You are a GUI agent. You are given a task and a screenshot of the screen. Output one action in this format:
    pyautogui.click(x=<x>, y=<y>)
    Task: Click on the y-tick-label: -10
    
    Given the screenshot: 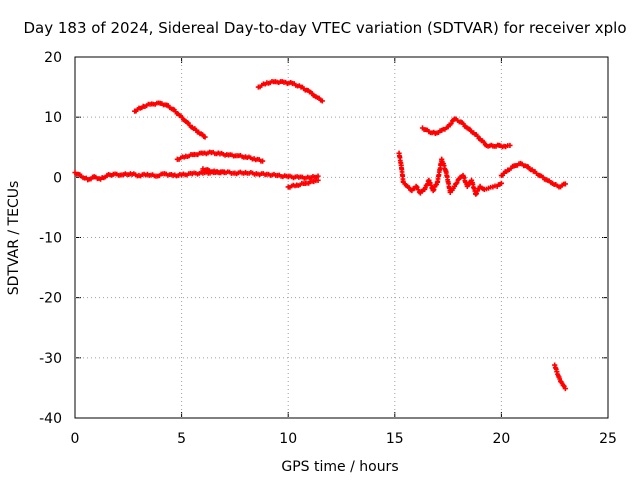 What is the action you would take?
    pyautogui.click(x=50, y=239)
    